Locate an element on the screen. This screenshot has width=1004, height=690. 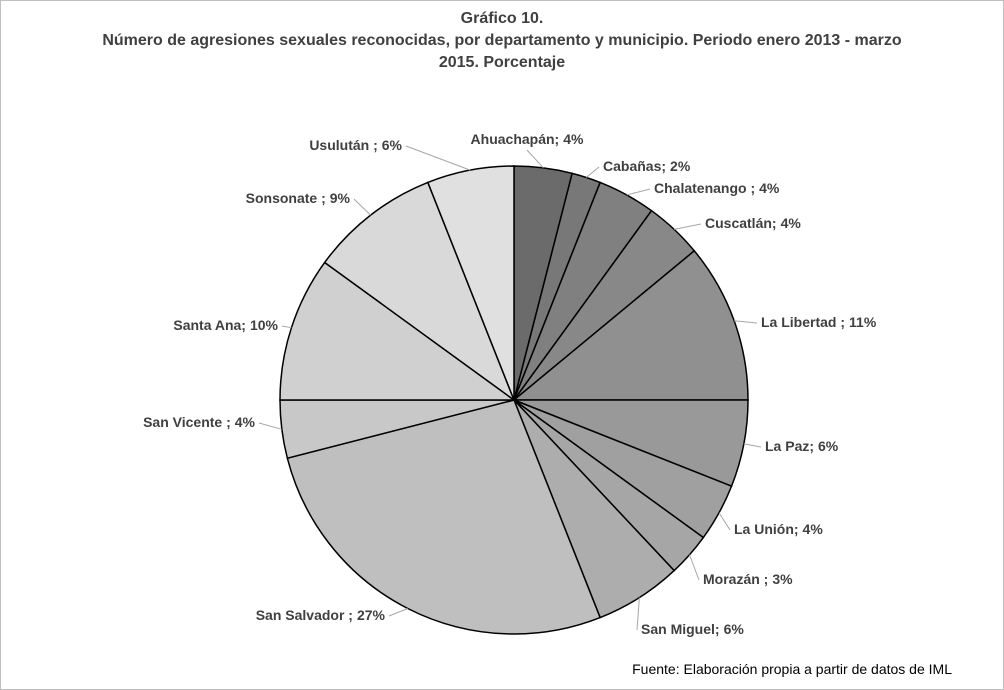
chart-title: Gráfico 10. is located at coordinates (502, 18).